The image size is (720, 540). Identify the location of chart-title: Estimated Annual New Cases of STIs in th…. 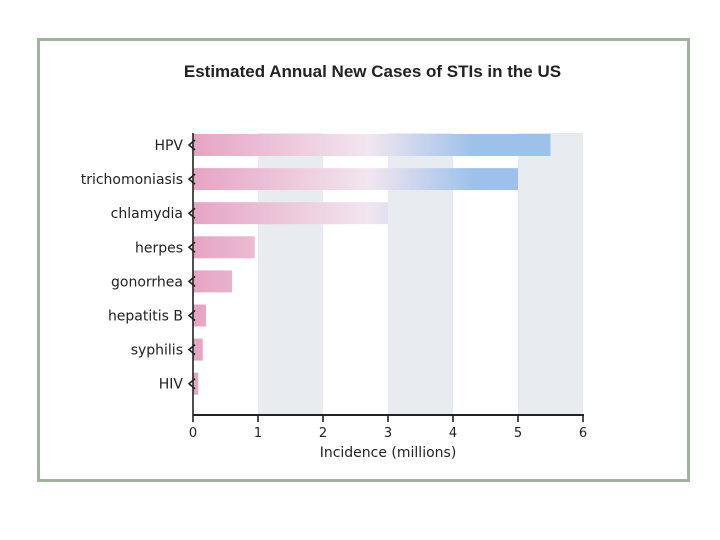
(372, 71).